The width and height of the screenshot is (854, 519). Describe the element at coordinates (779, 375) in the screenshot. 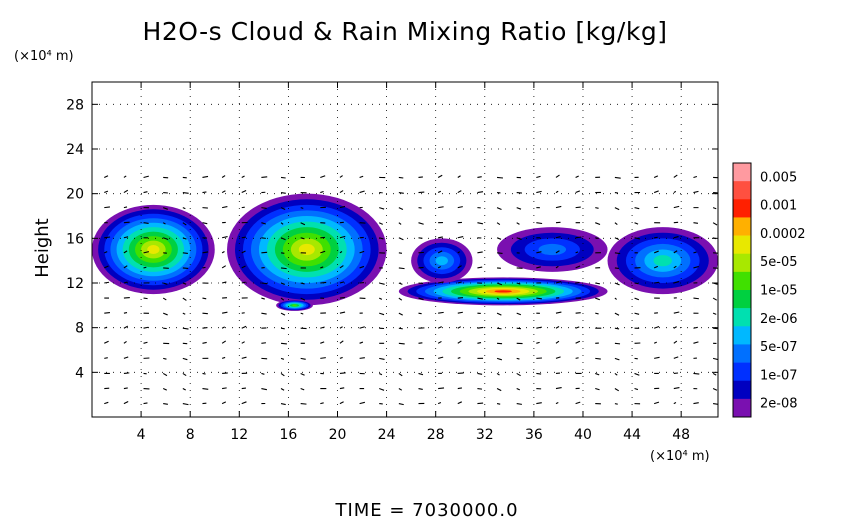

I see `colorbar-label: 1e-07` at that location.